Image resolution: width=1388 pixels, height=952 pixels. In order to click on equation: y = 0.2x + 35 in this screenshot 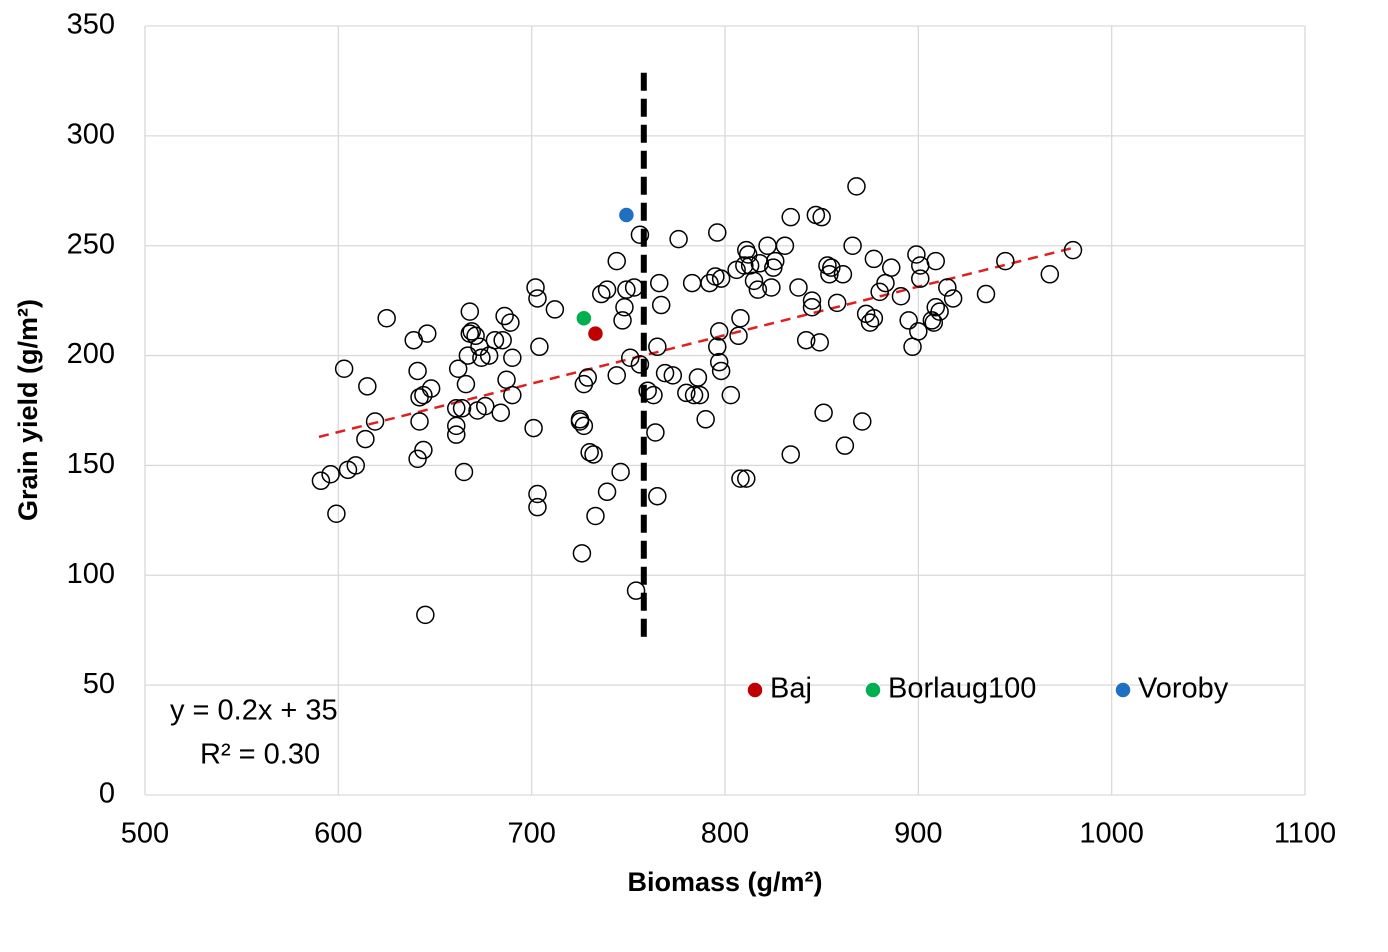, I will do `click(254, 711)`.